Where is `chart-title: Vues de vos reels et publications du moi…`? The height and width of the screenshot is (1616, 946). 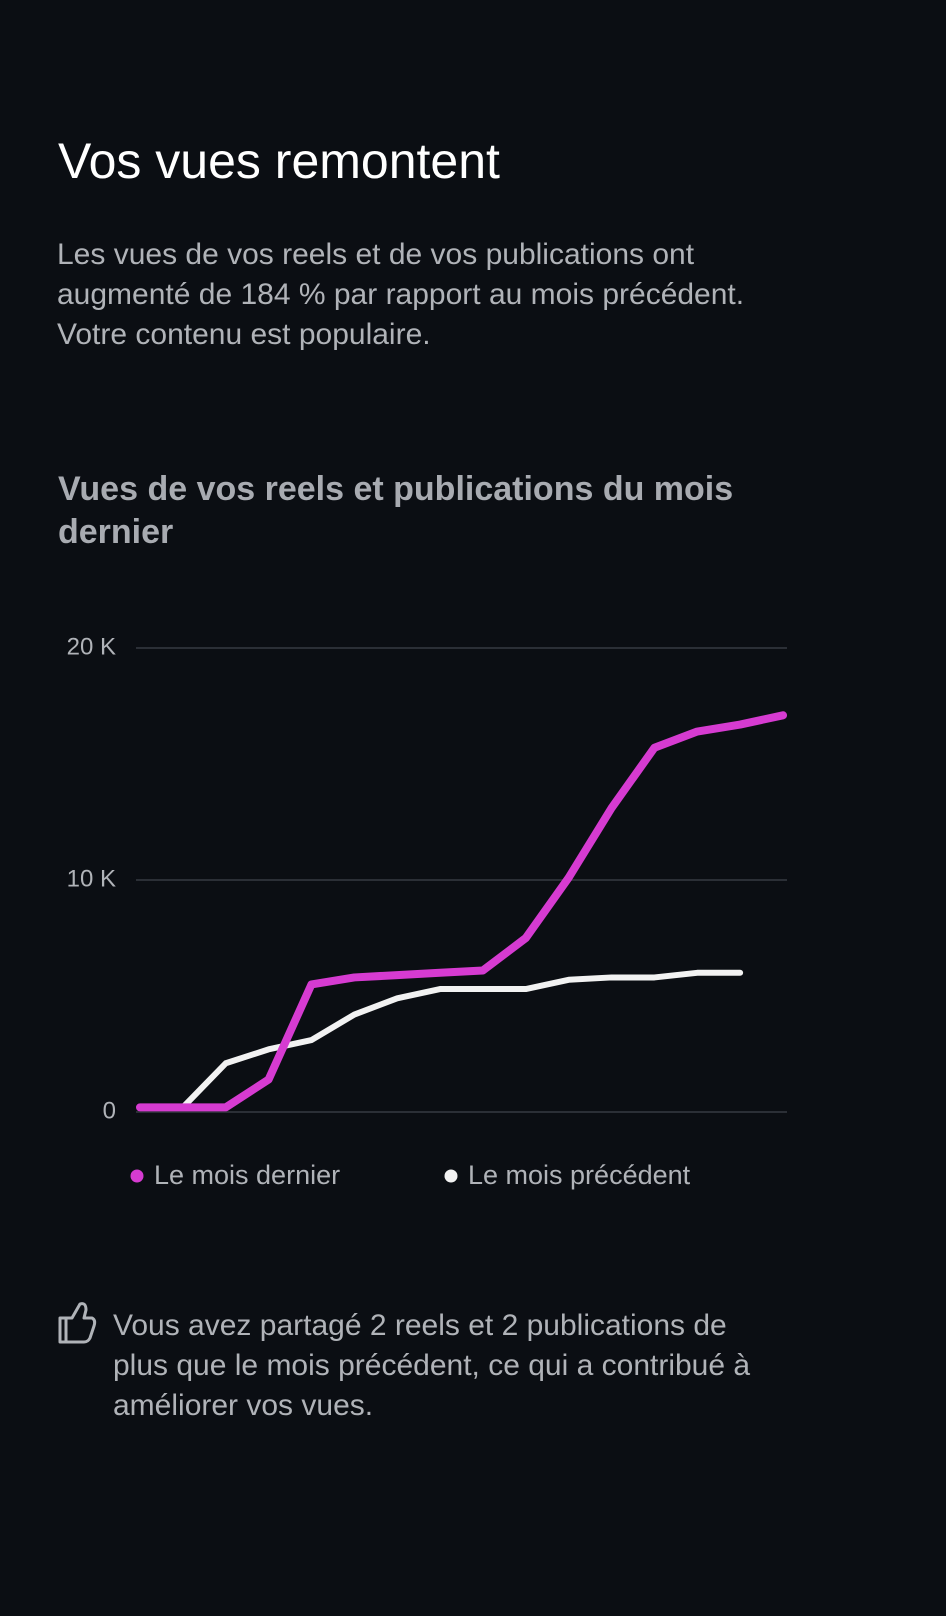 chart-title: Vues de vos reels et publications du moi… is located at coordinates (395, 489).